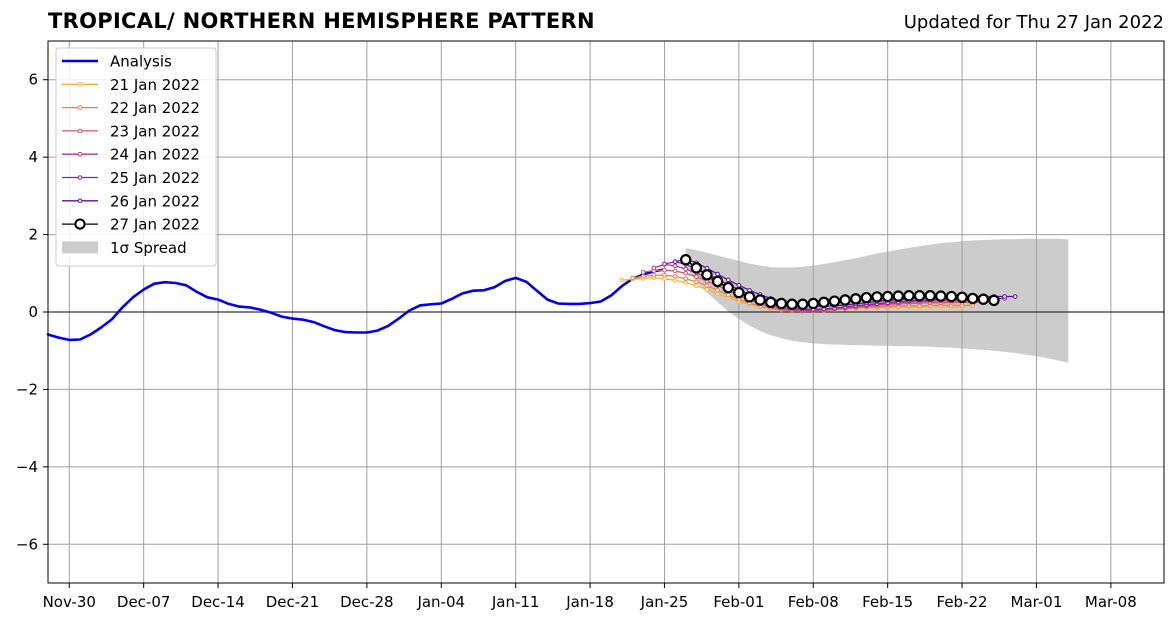  I want to click on y-tick-label: 0, so click(33, 312).